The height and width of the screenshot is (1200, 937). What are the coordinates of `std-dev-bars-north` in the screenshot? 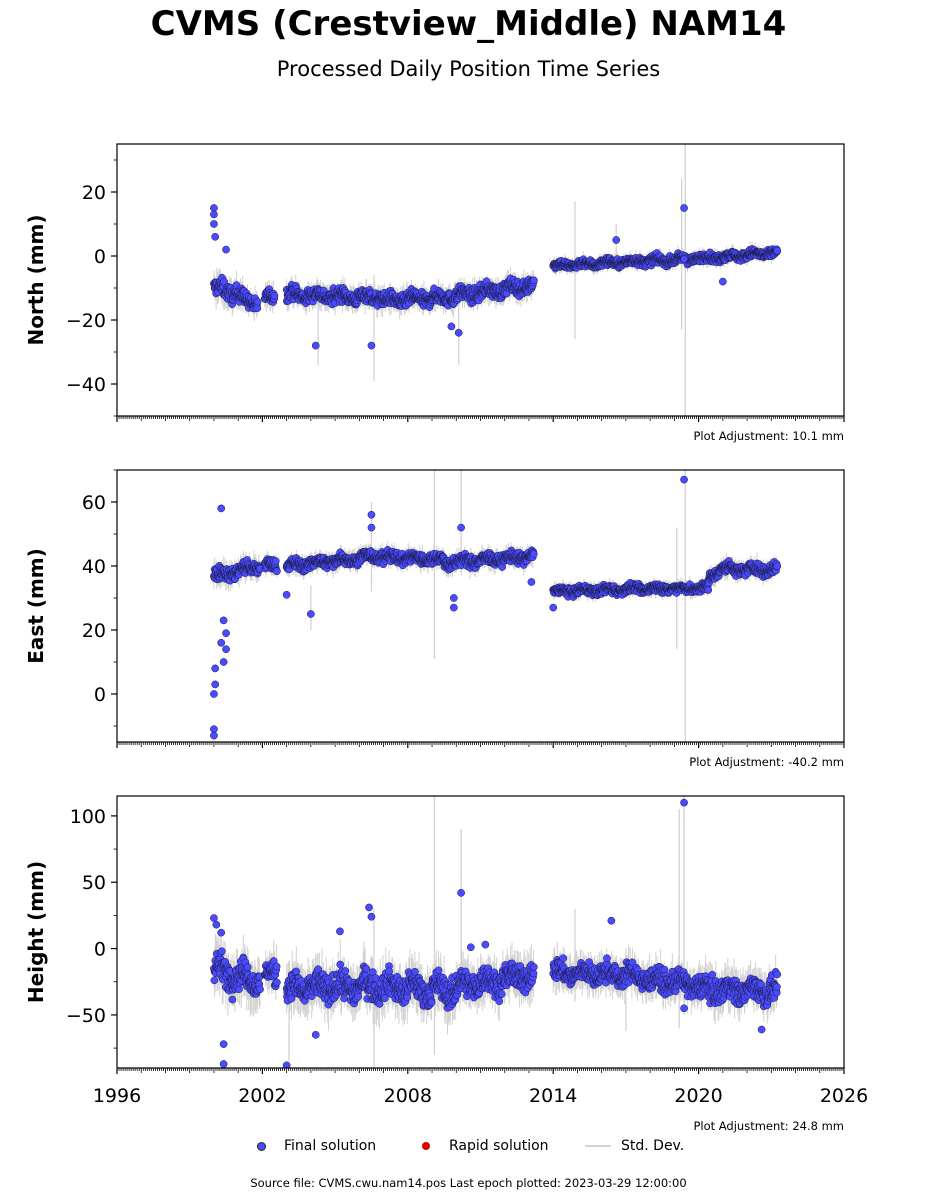 It's located at (495, 280).